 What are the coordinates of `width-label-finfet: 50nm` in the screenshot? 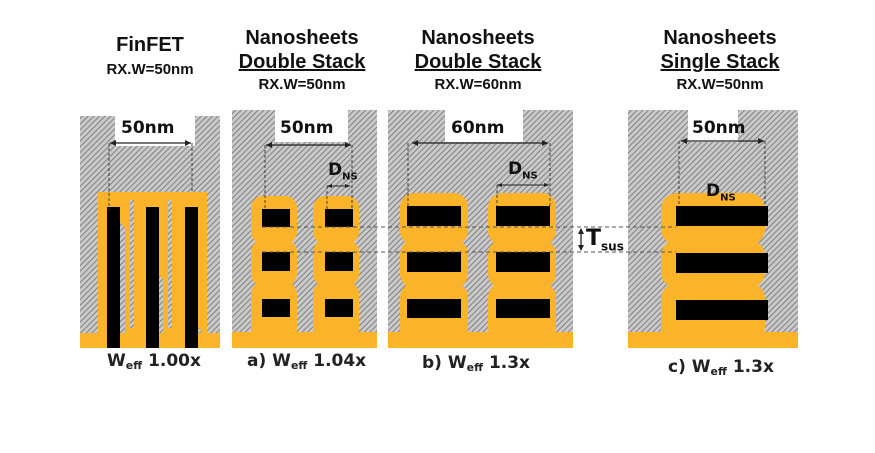 It's located at (148, 128).